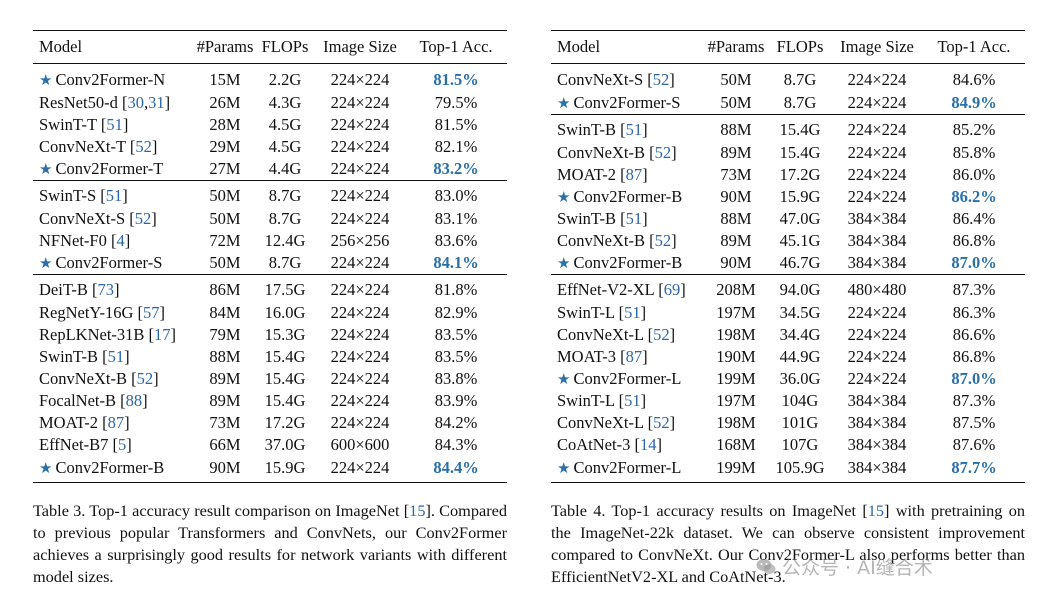 The height and width of the screenshot is (608, 1042). What do you see at coordinates (974, 422) in the screenshot?
I see `top1-acc-cell: 87.5%` at bounding box center [974, 422].